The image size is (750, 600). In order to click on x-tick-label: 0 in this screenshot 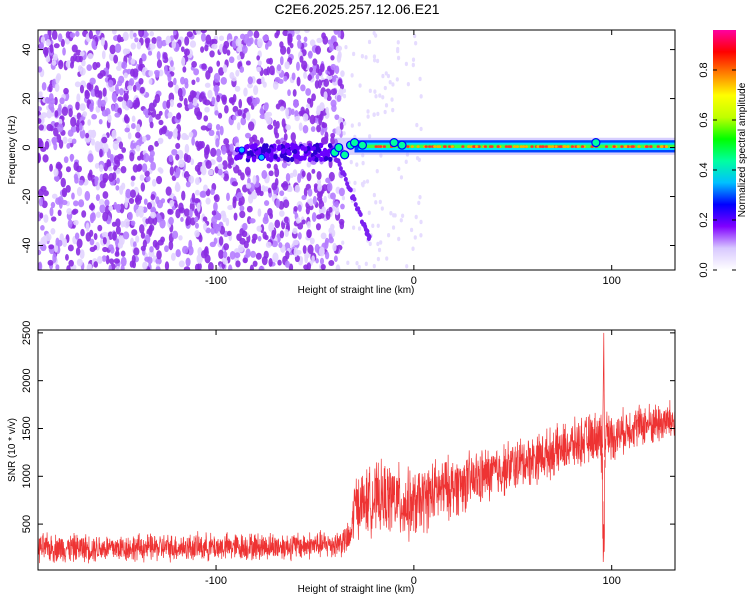, I will do `click(414, 581)`.